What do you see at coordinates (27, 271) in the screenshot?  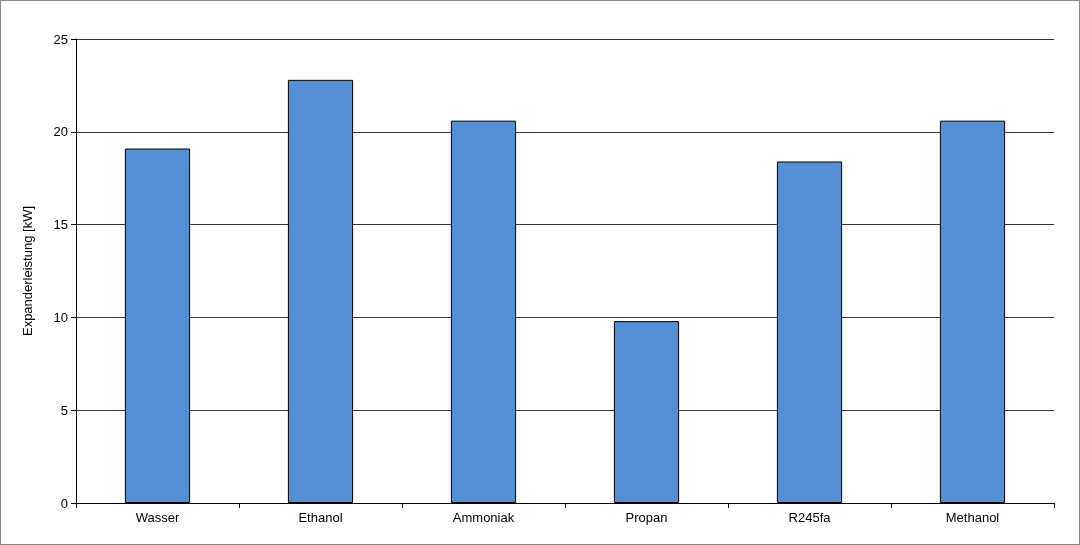 I see `y-axis-title: Expanderleistung [kW]` at bounding box center [27, 271].